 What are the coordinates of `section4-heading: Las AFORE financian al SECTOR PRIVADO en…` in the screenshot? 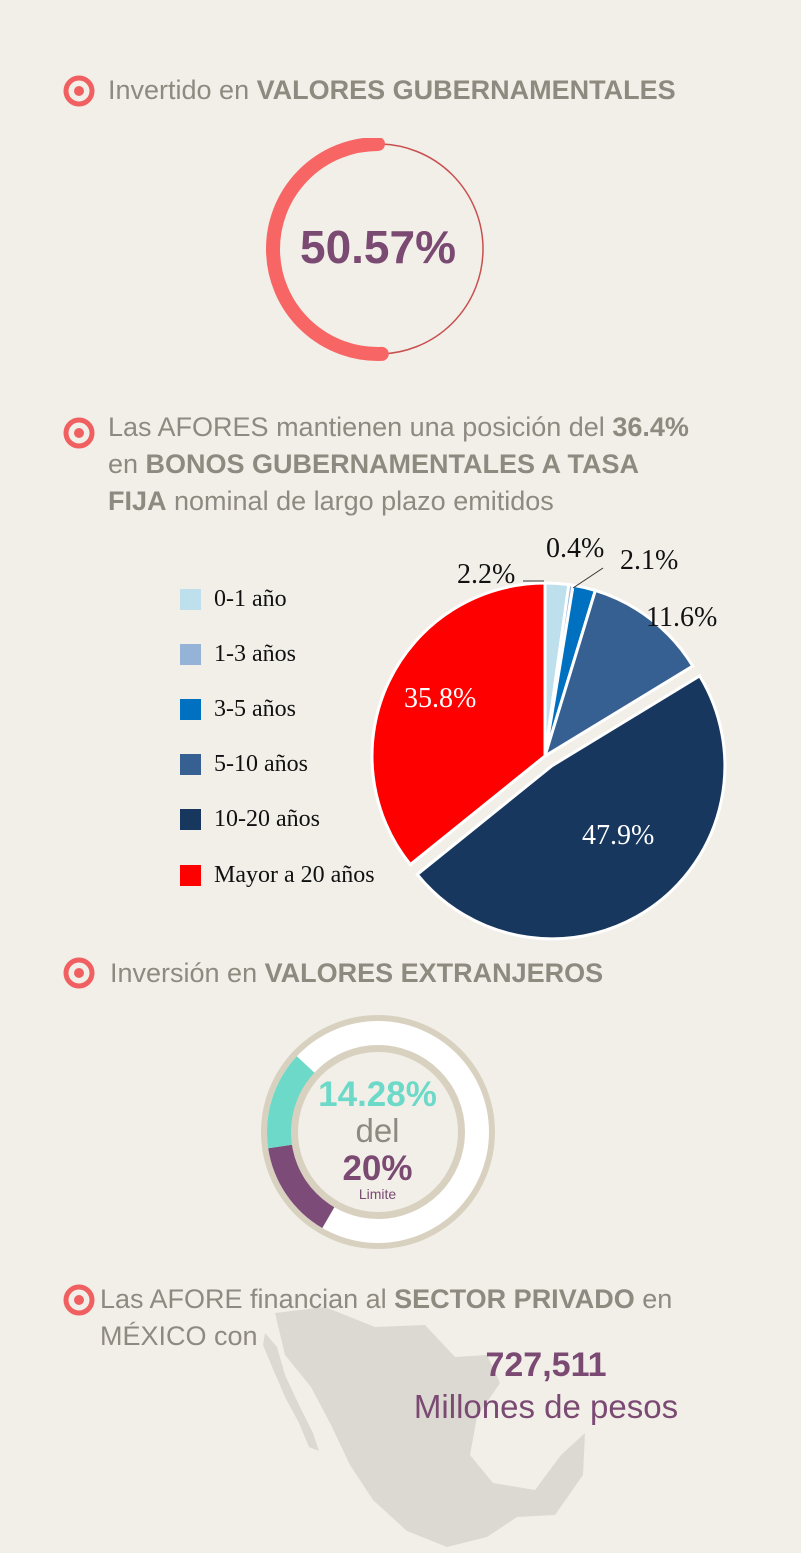 It's located at (386, 1317).